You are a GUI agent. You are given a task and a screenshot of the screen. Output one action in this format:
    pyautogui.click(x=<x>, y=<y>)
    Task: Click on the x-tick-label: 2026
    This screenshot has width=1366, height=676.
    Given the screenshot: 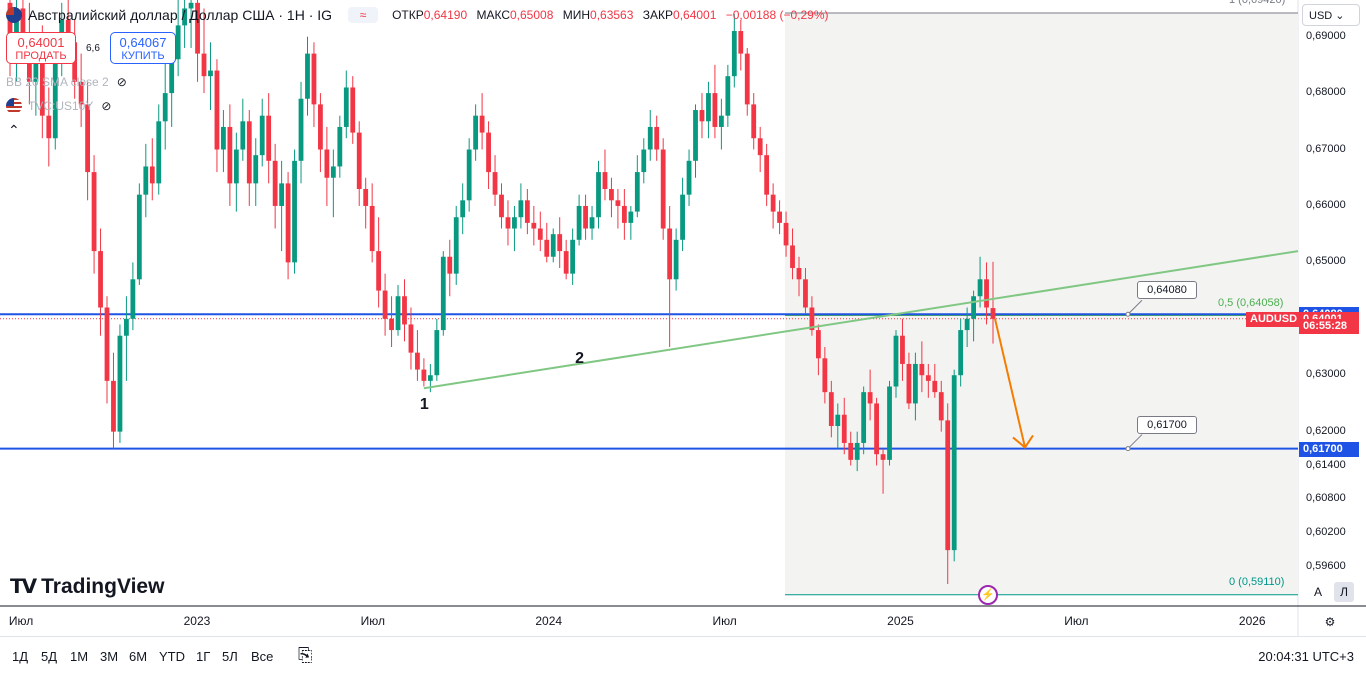 What is the action you would take?
    pyautogui.click(x=1252, y=621)
    